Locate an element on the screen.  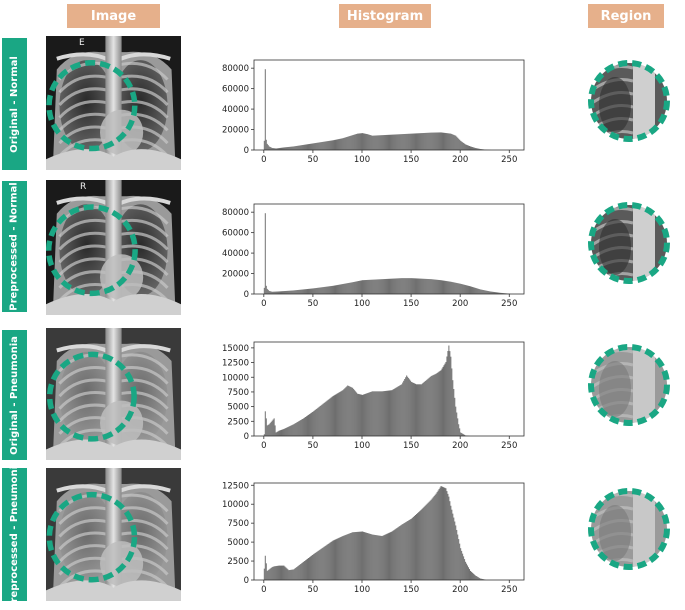
x-tick-label: 150 is located at coordinates (411, 445).